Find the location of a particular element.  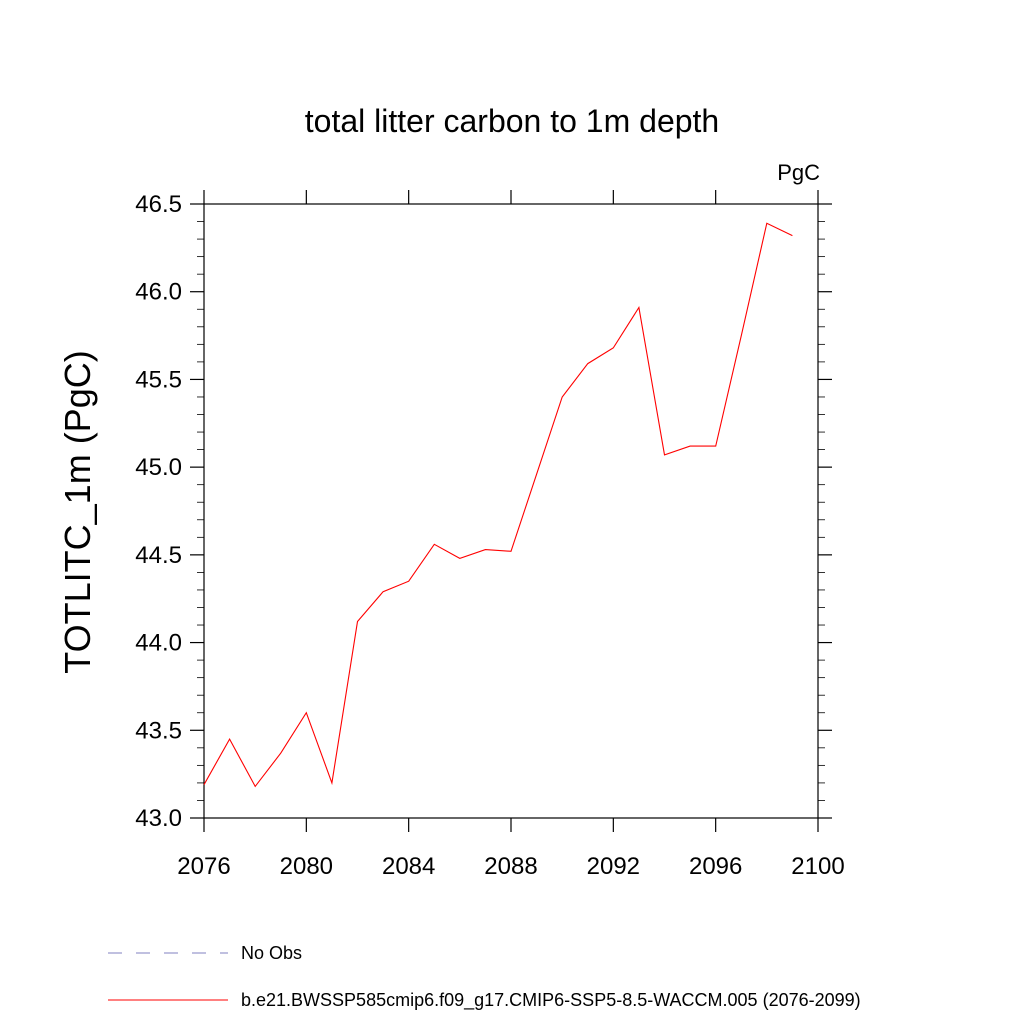

y-tick-label: 45.5 is located at coordinates (158, 379).